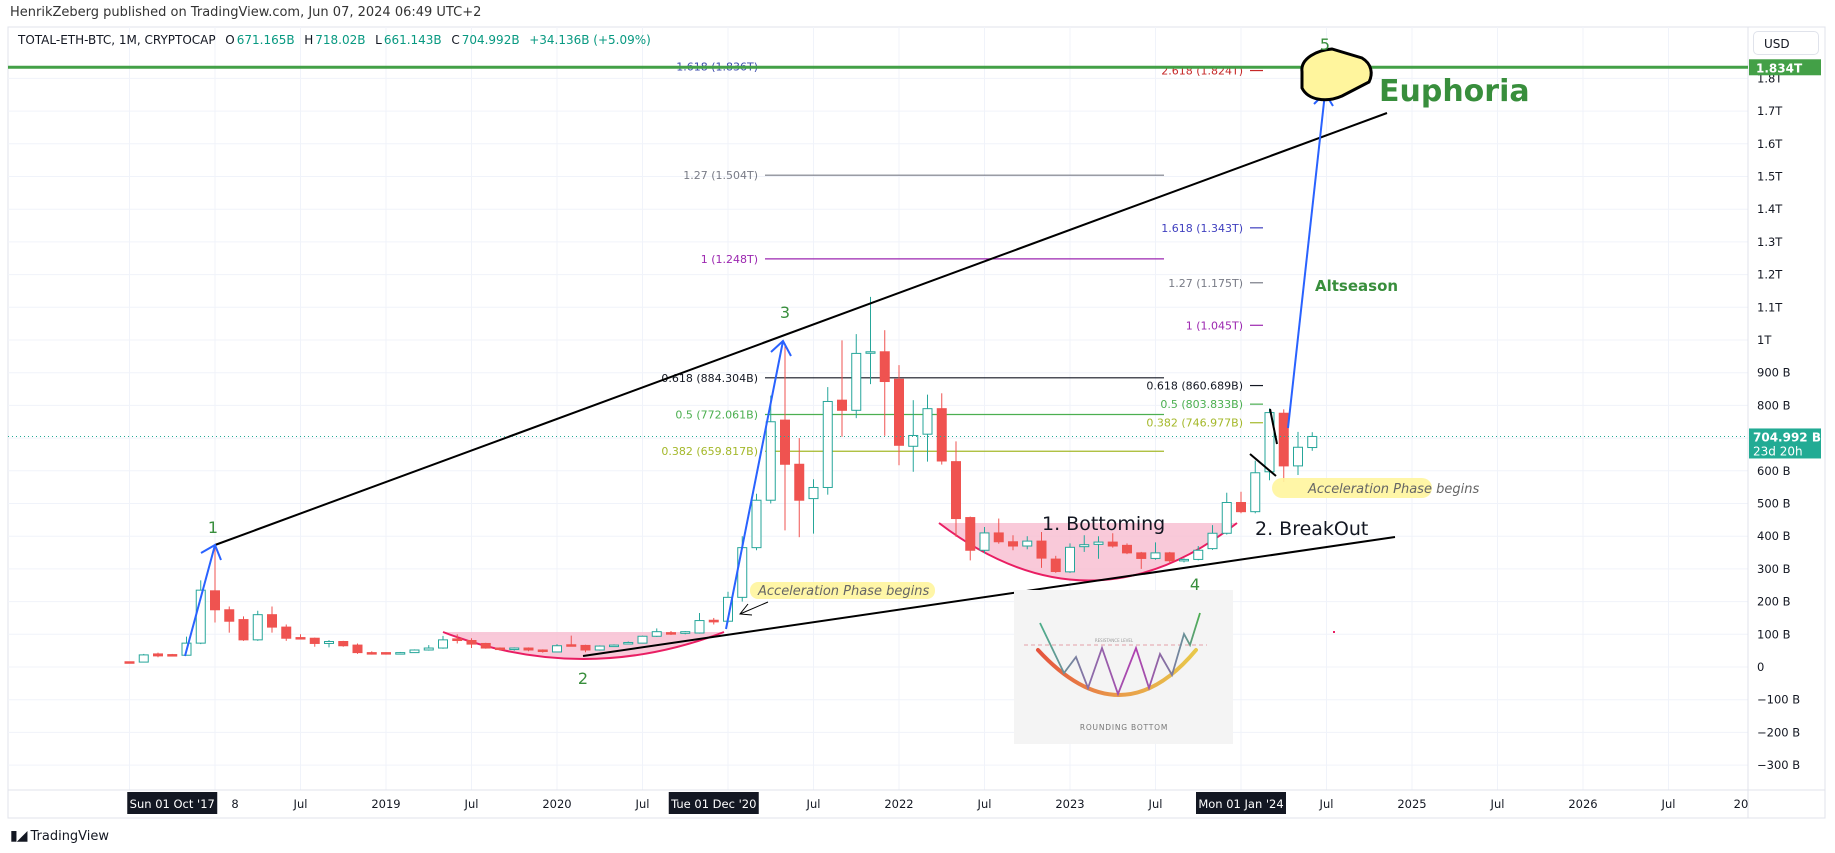 This screenshot has width=1835, height=853. What do you see at coordinates (989, 596) in the screenshot?
I see `lower-trendline` at bounding box center [989, 596].